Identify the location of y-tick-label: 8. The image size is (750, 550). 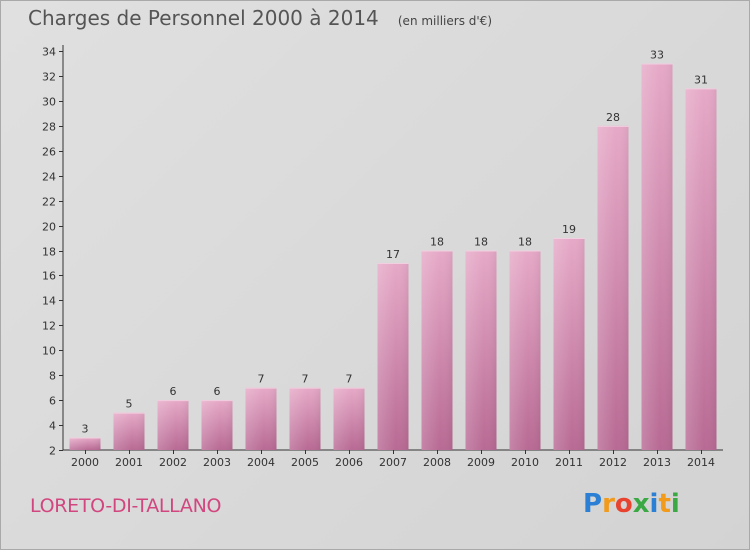
(52, 376).